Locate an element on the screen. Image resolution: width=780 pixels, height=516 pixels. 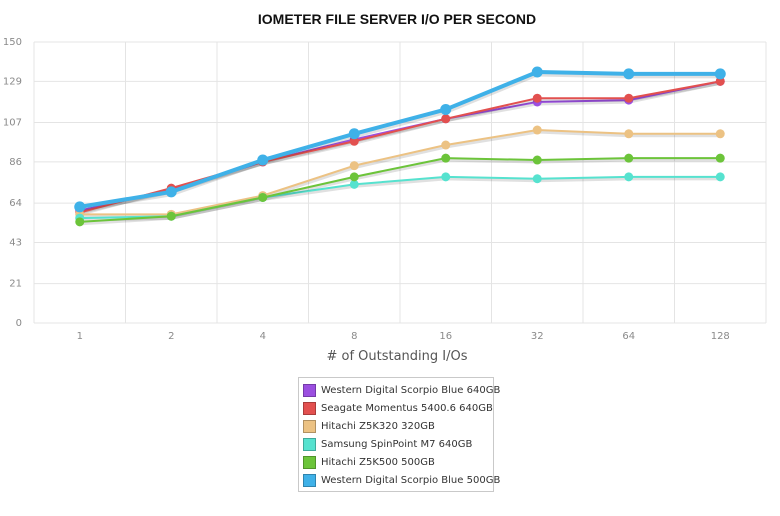
y-axis: 0 21 43 64 86 107 129 150 is located at coordinates (12, 183).